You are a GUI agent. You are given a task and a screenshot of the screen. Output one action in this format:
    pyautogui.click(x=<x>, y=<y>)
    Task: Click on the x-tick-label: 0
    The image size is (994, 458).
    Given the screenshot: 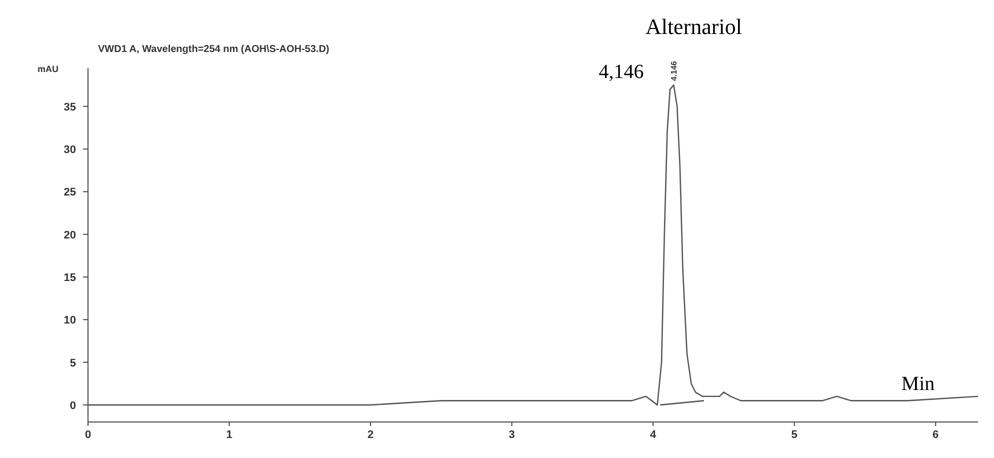 What is the action you would take?
    pyautogui.click(x=88, y=435)
    